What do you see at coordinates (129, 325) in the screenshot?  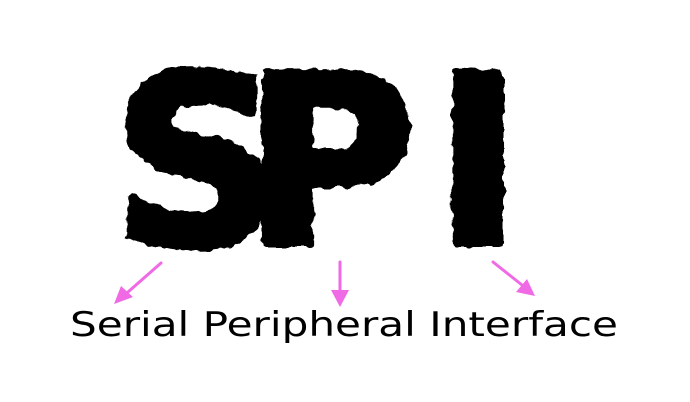 I see `caption-word-serial: Serial` at bounding box center [129, 325].